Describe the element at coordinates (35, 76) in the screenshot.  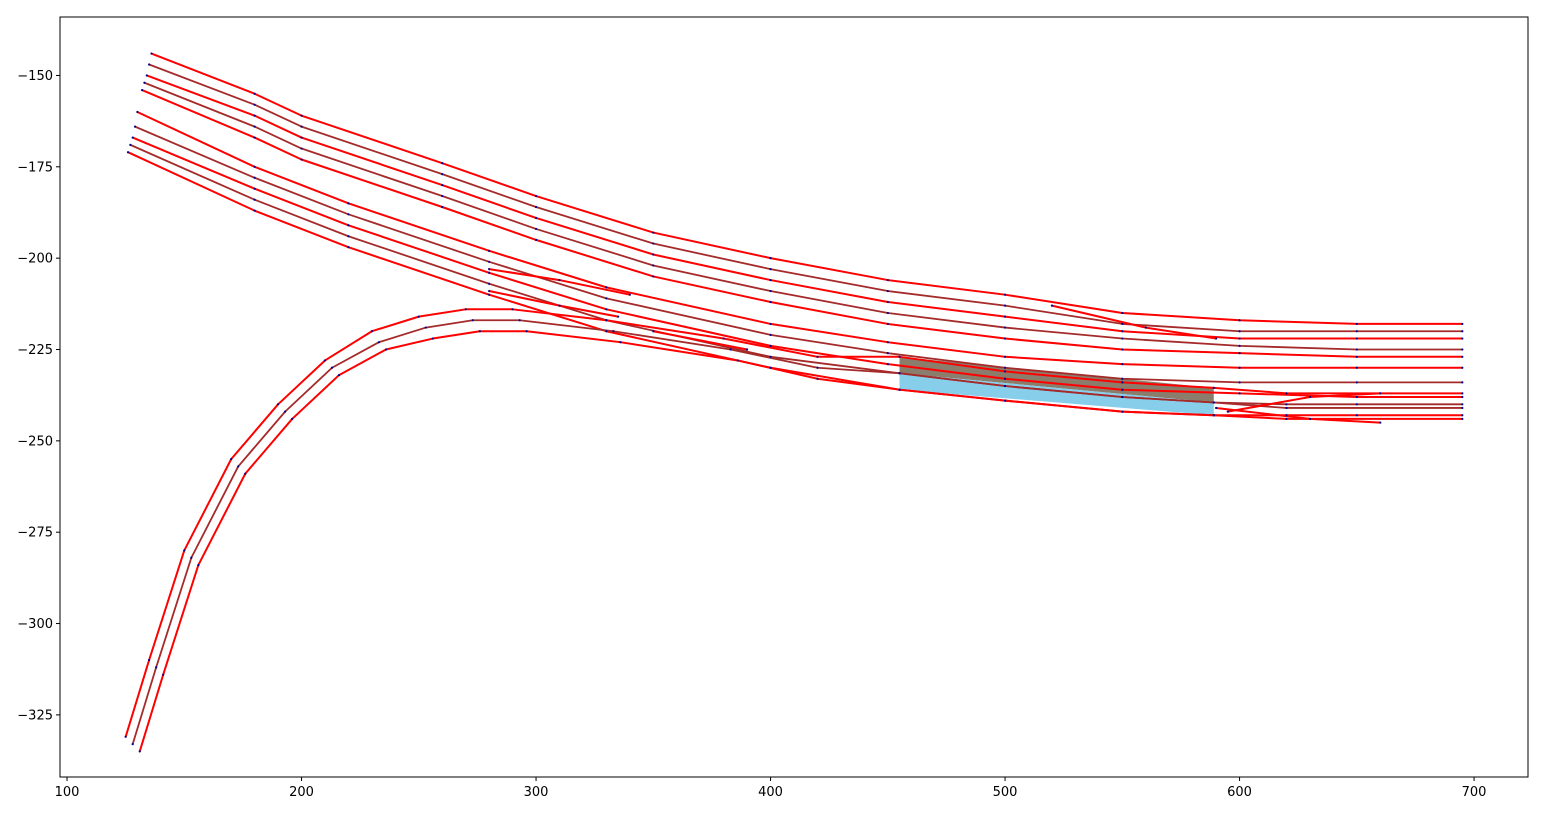
I see `y-tick-label: −150` at that location.